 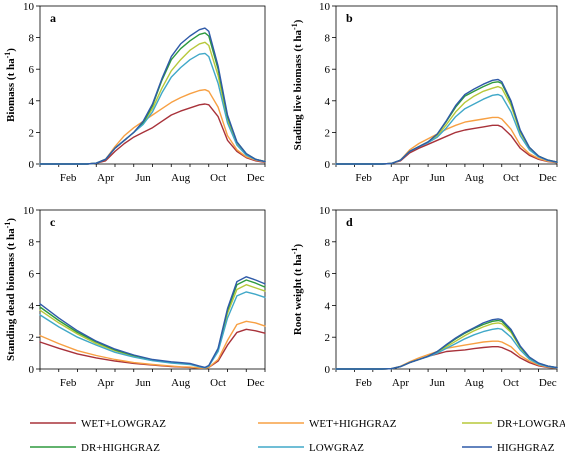 I want to click on series-line-dr-lowgraz, so click(x=446, y=125).